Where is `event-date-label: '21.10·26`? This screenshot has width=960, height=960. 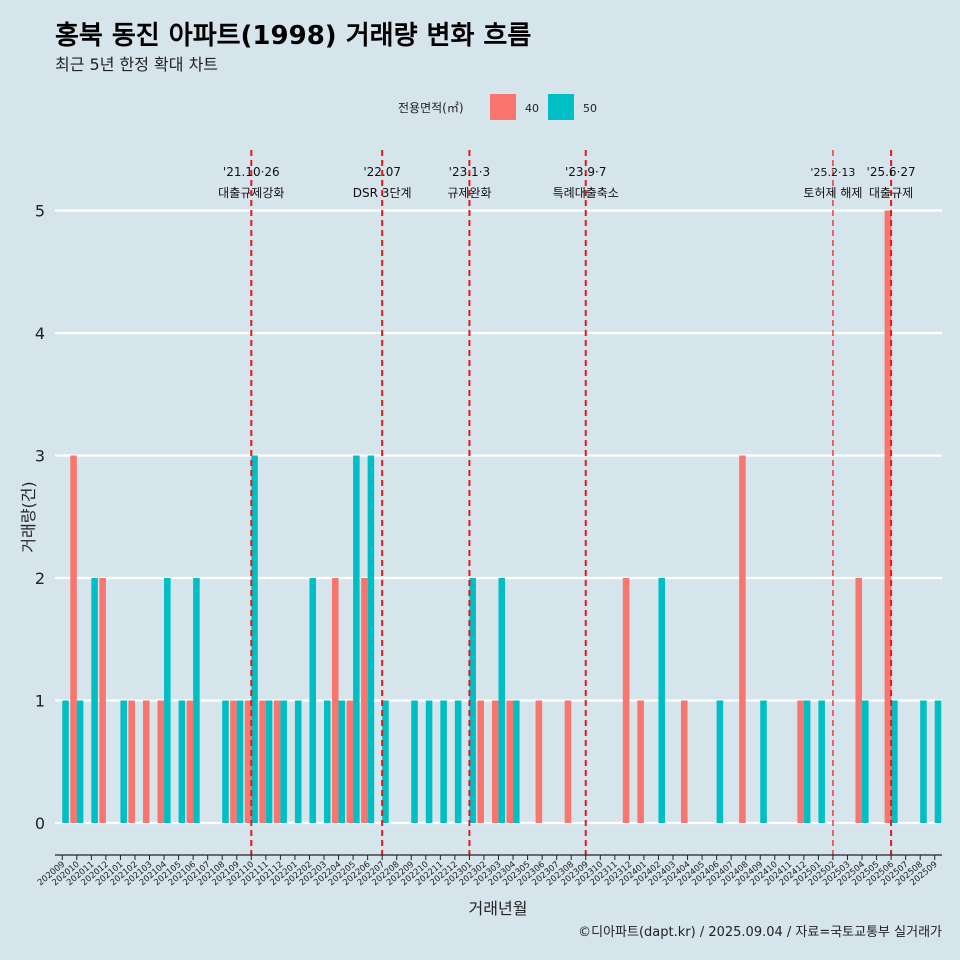 event-date-label: '21.10·26 is located at coordinates (251, 172).